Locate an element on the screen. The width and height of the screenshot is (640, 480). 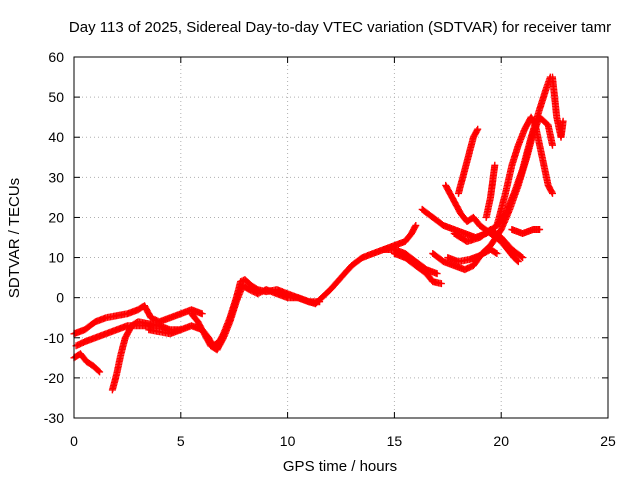
series-trace-g is located at coordinates (400, 237).